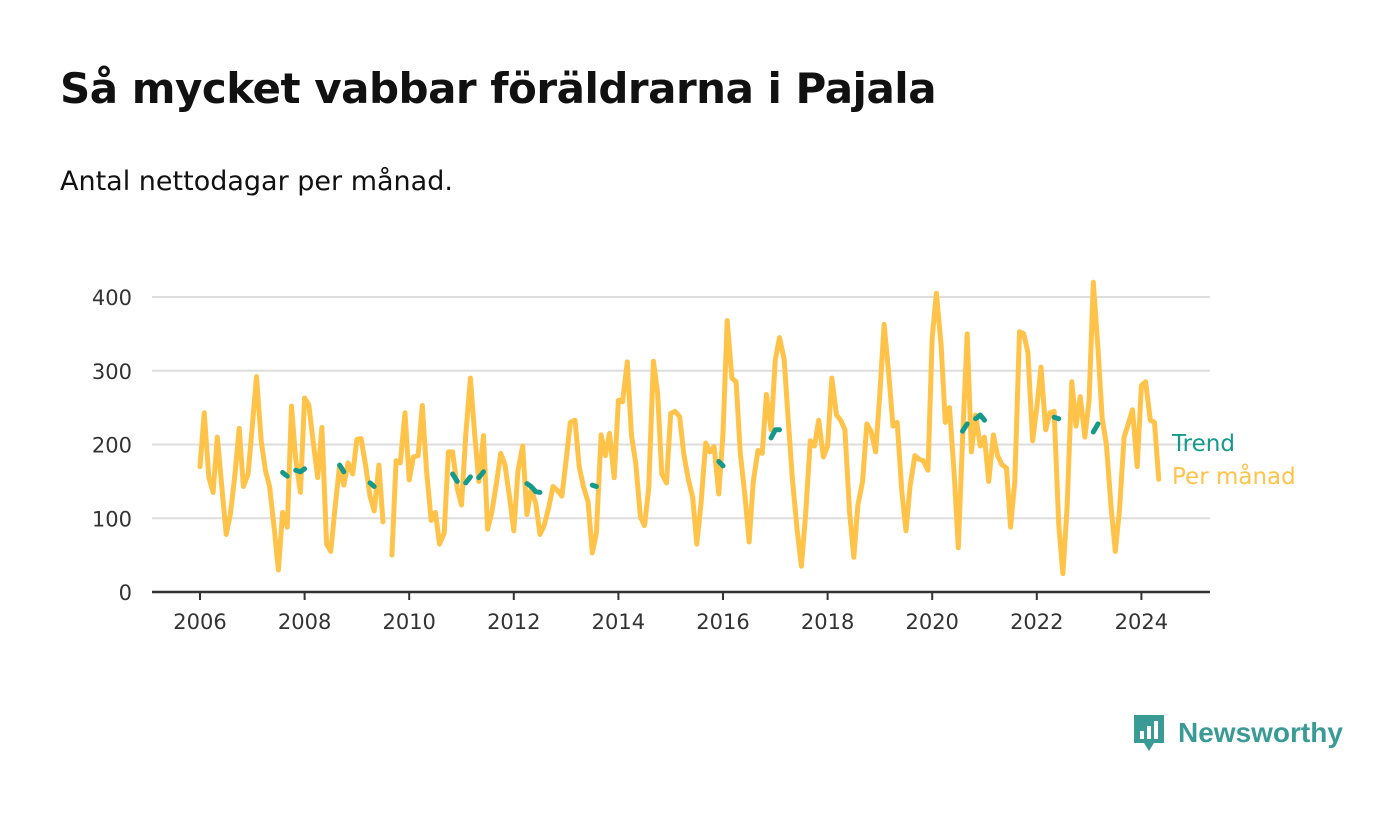  What do you see at coordinates (199, 622) in the screenshot?
I see `x-tick-label: 2006` at bounding box center [199, 622].